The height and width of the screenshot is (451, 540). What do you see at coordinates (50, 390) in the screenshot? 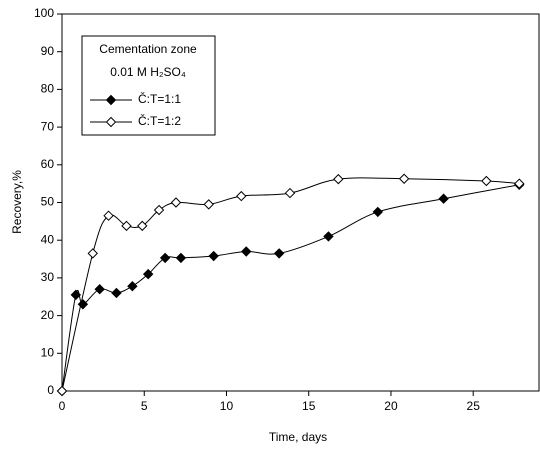
I see `y-tick-label: 0` at bounding box center [50, 390].